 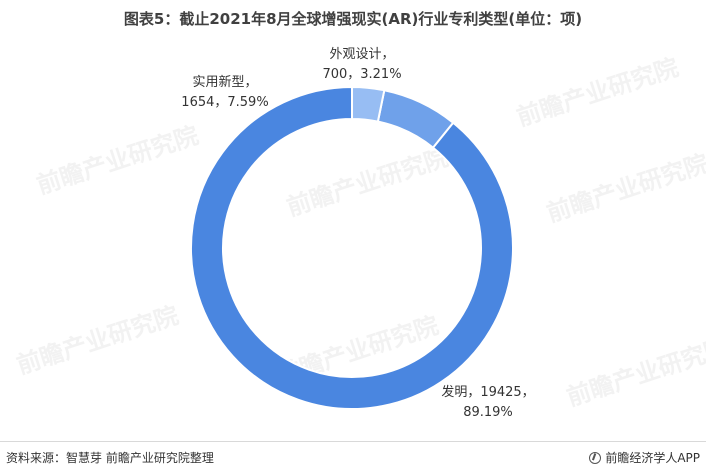 I want to click on slice-label-1: 发明，19425， 89.19%, so click(x=487, y=402).